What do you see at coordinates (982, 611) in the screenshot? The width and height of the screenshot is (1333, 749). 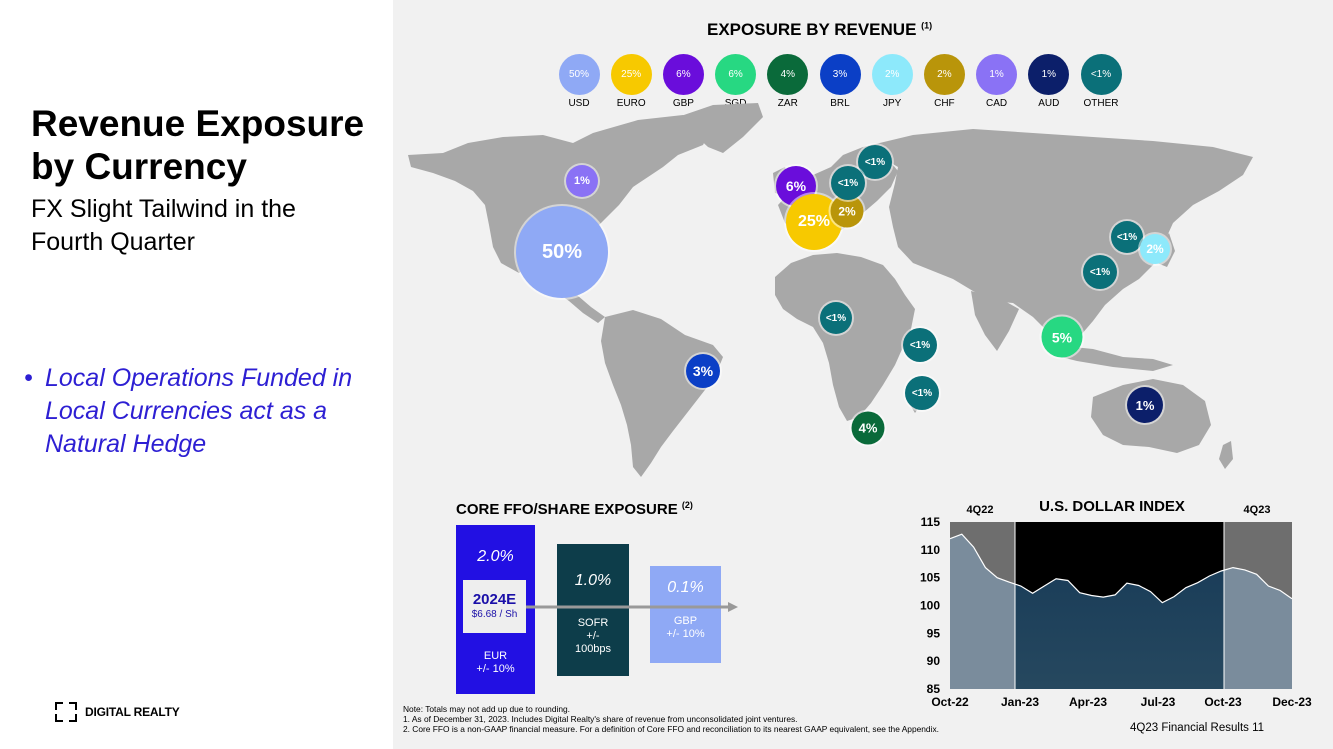 I see `area-4q22` at bounding box center [982, 611].